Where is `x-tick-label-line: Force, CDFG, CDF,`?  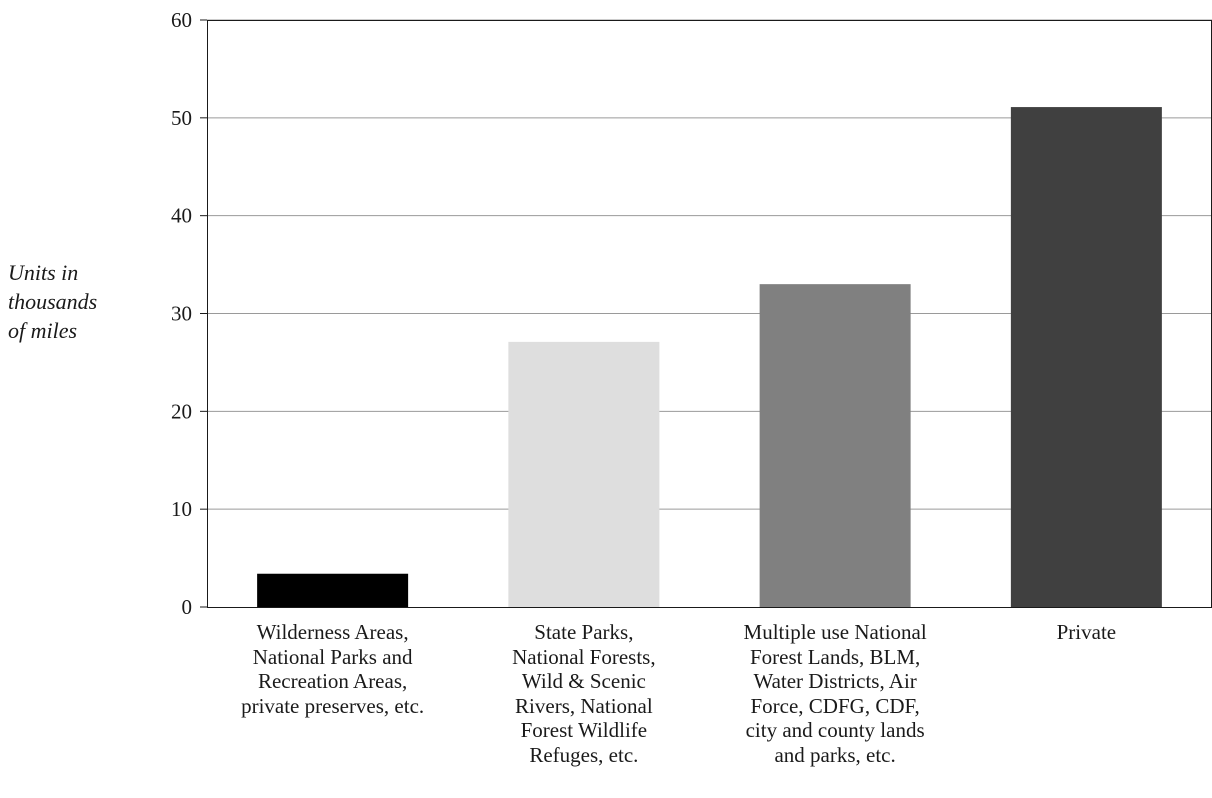
x-tick-label-line: Force, CDFG, CDF, is located at coordinates (835, 705).